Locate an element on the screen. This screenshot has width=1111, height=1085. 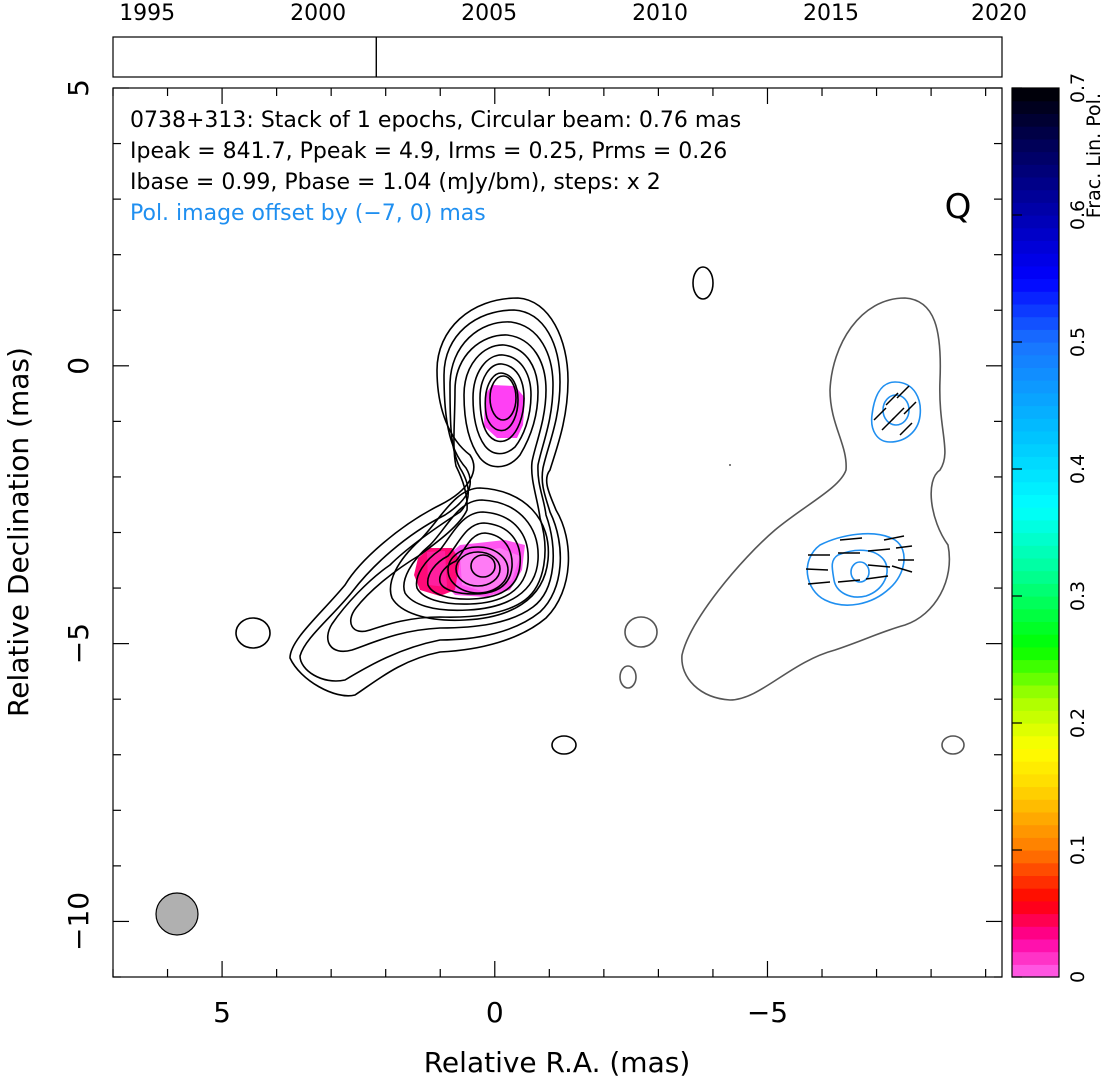
colorbar-tick-label: 0.5 is located at coordinates (1078, 342).